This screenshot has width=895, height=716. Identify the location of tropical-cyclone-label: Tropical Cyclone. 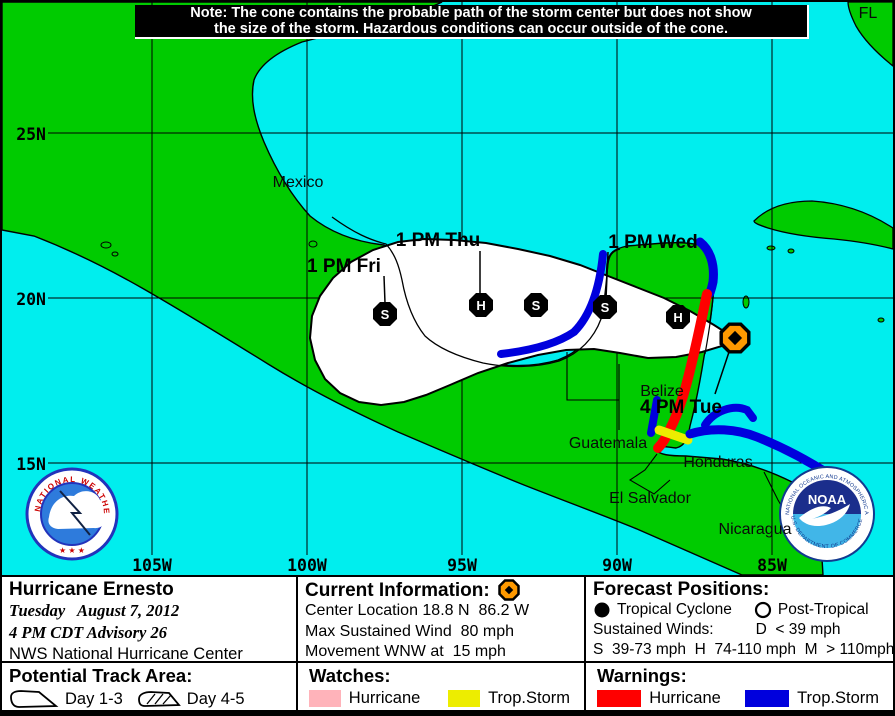
(674, 609).